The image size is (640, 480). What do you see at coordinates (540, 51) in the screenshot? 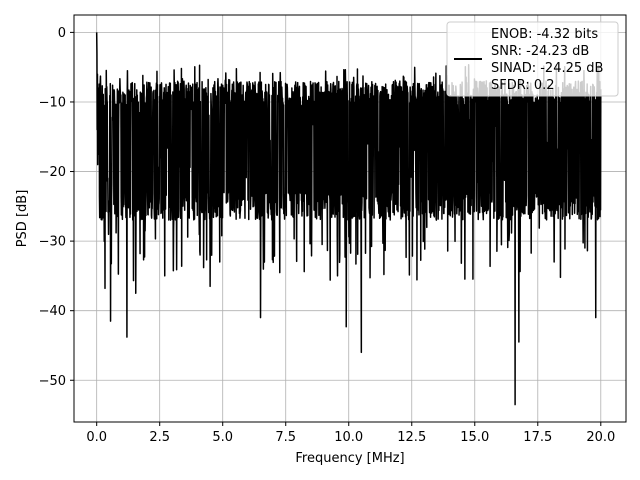
I see `legend-entry-snr: SNR: -24.23 dB` at bounding box center [540, 51].